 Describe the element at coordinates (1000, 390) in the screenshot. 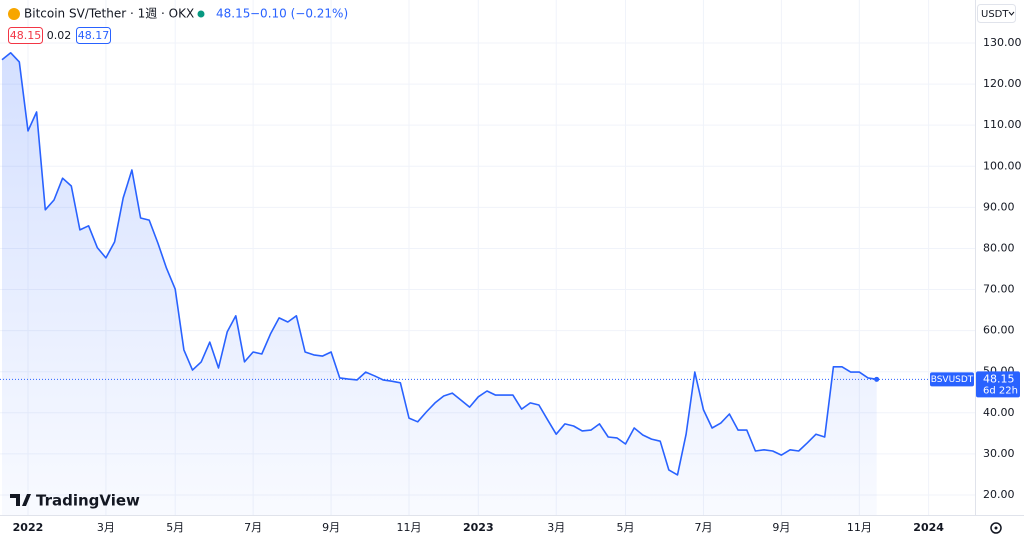

I see `countdown: 6d 22h` at that location.